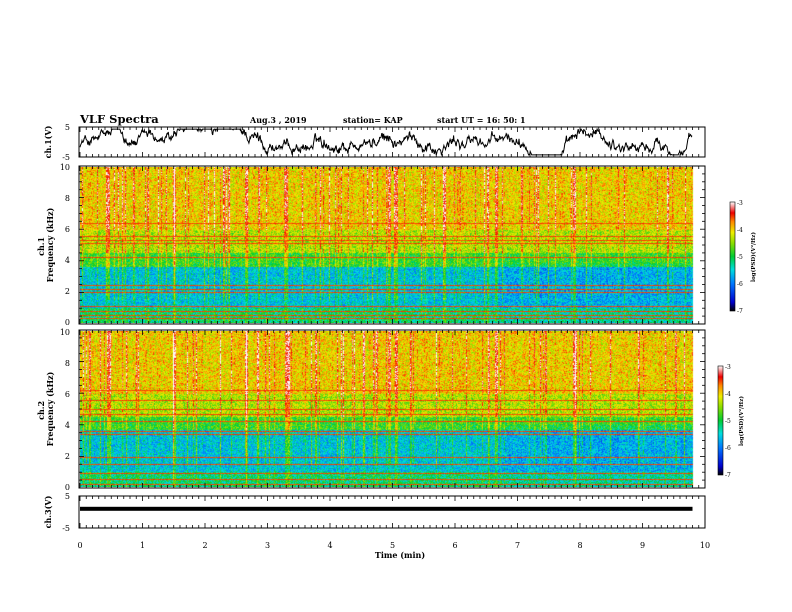 The image size is (792, 612). I want to click on ch2-freq-tick-8: 8, so click(67, 363).